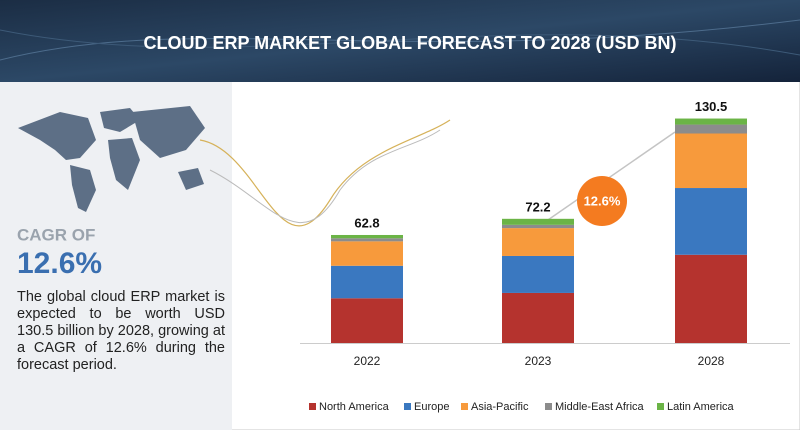 This screenshot has height=430, width=800. I want to click on total-label: 62.8, so click(366, 222).